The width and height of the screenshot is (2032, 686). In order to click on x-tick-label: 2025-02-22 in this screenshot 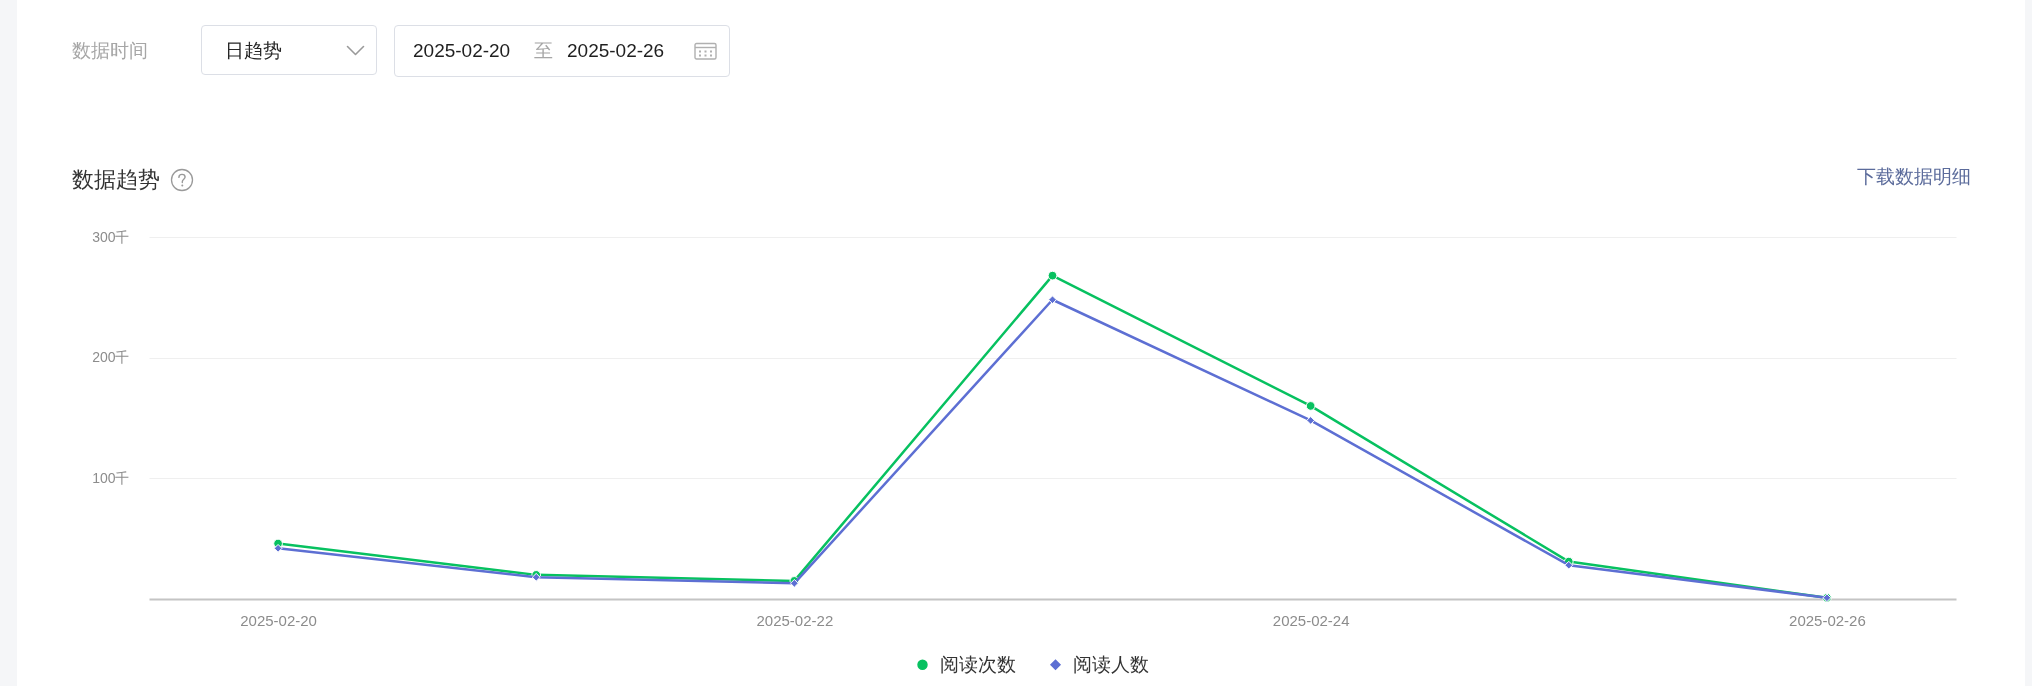, I will do `click(795, 620)`.